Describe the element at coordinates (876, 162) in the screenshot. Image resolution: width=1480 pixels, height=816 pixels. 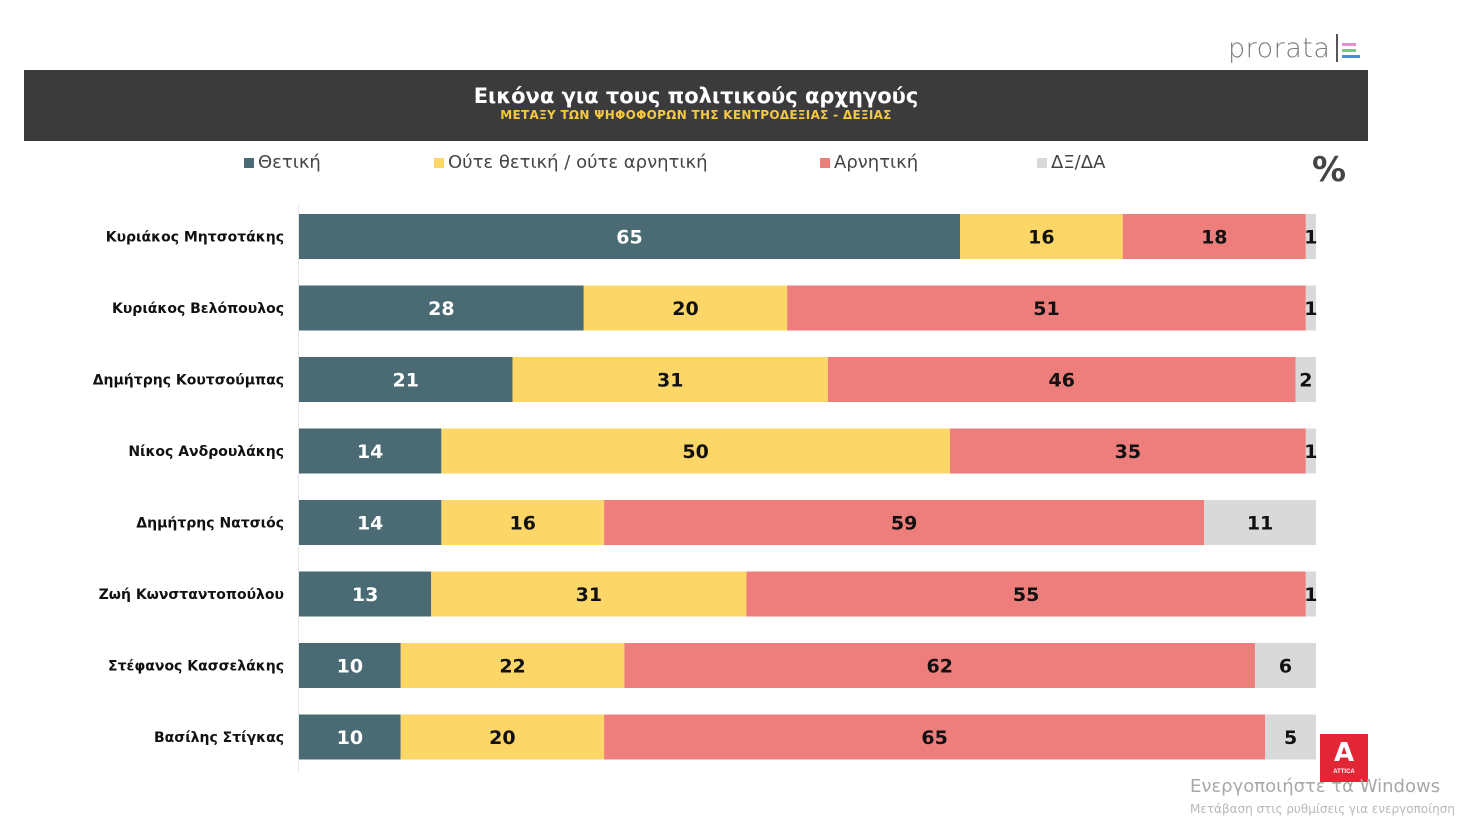
I see `legend-label: Αρνητική` at that location.